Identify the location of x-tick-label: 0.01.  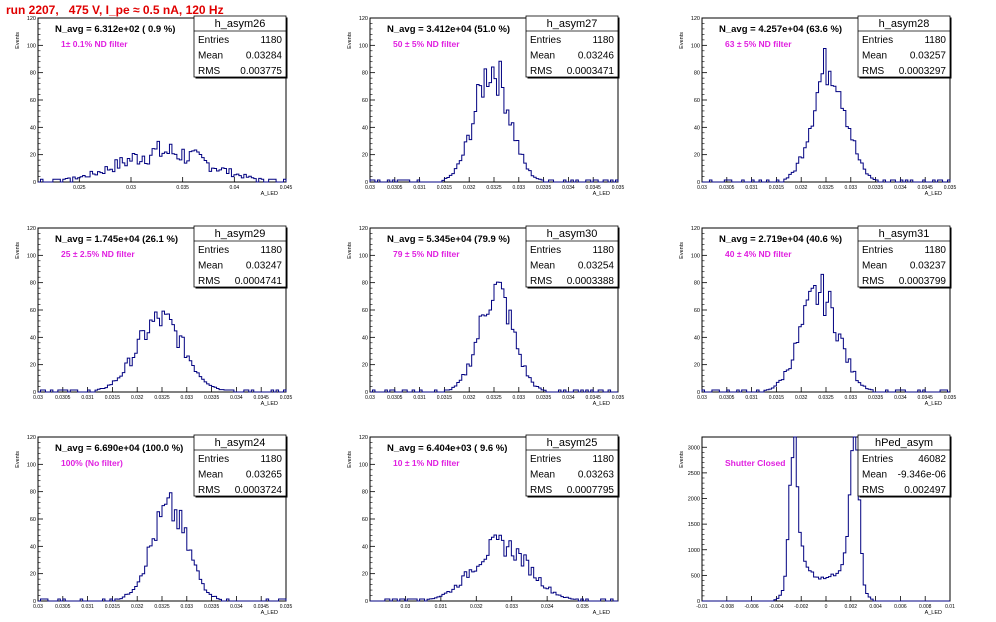
(950, 607).